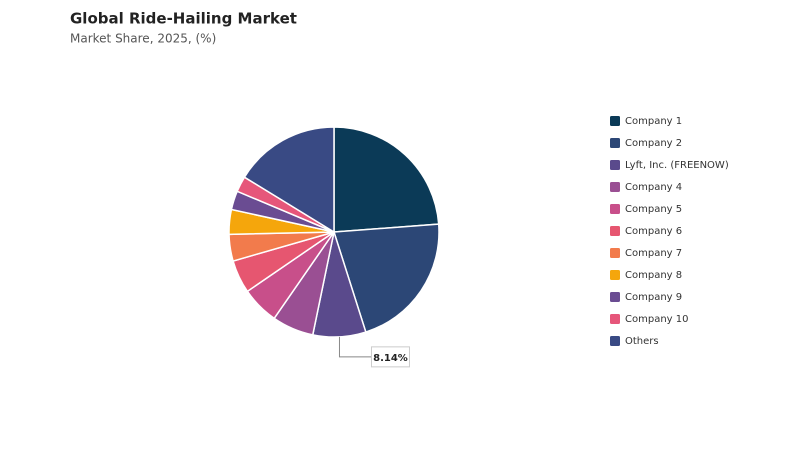  Describe the element at coordinates (656, 319) in the screenshot. I see `legend-label: Company 10` at that location.